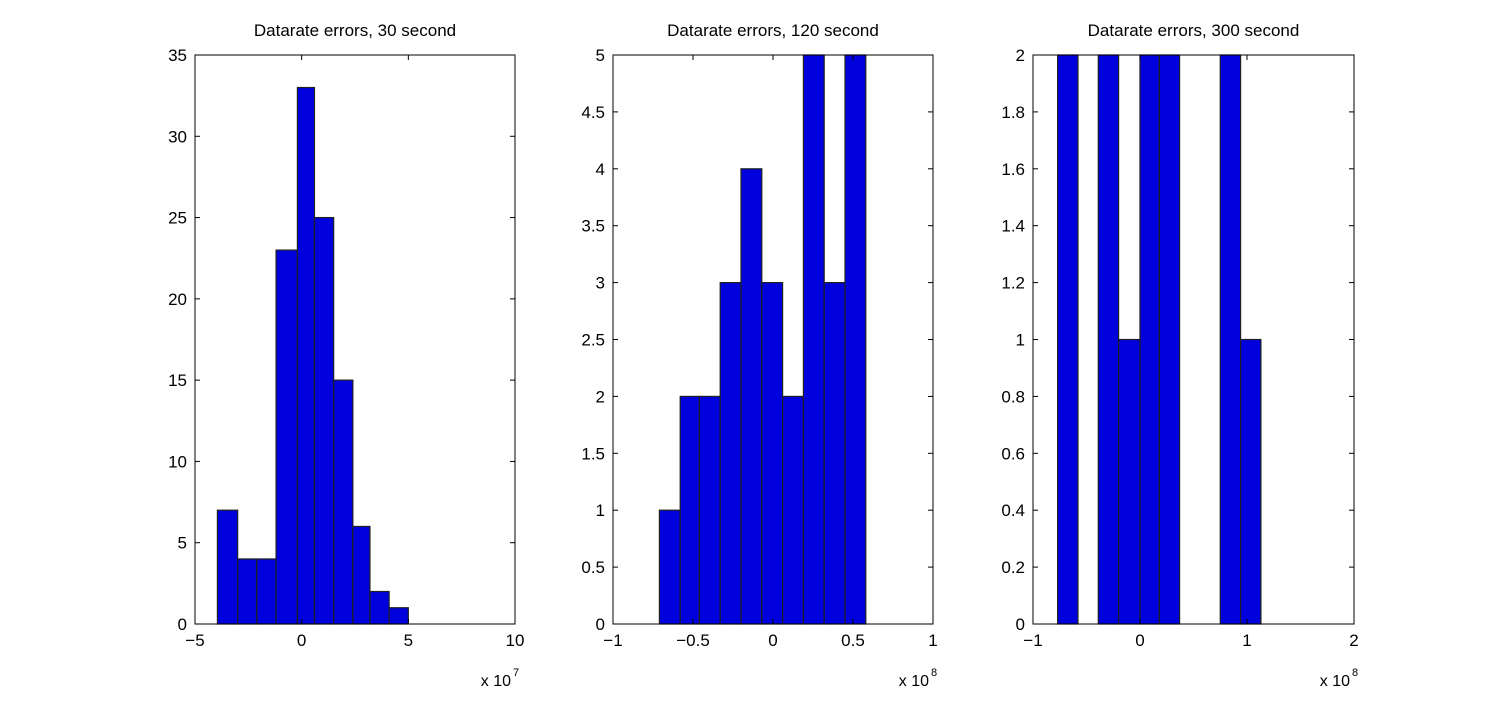  Describe the element at coordinates (1013, 567) in the screenshot. I see `y-tick-label: 0.2` at that location.